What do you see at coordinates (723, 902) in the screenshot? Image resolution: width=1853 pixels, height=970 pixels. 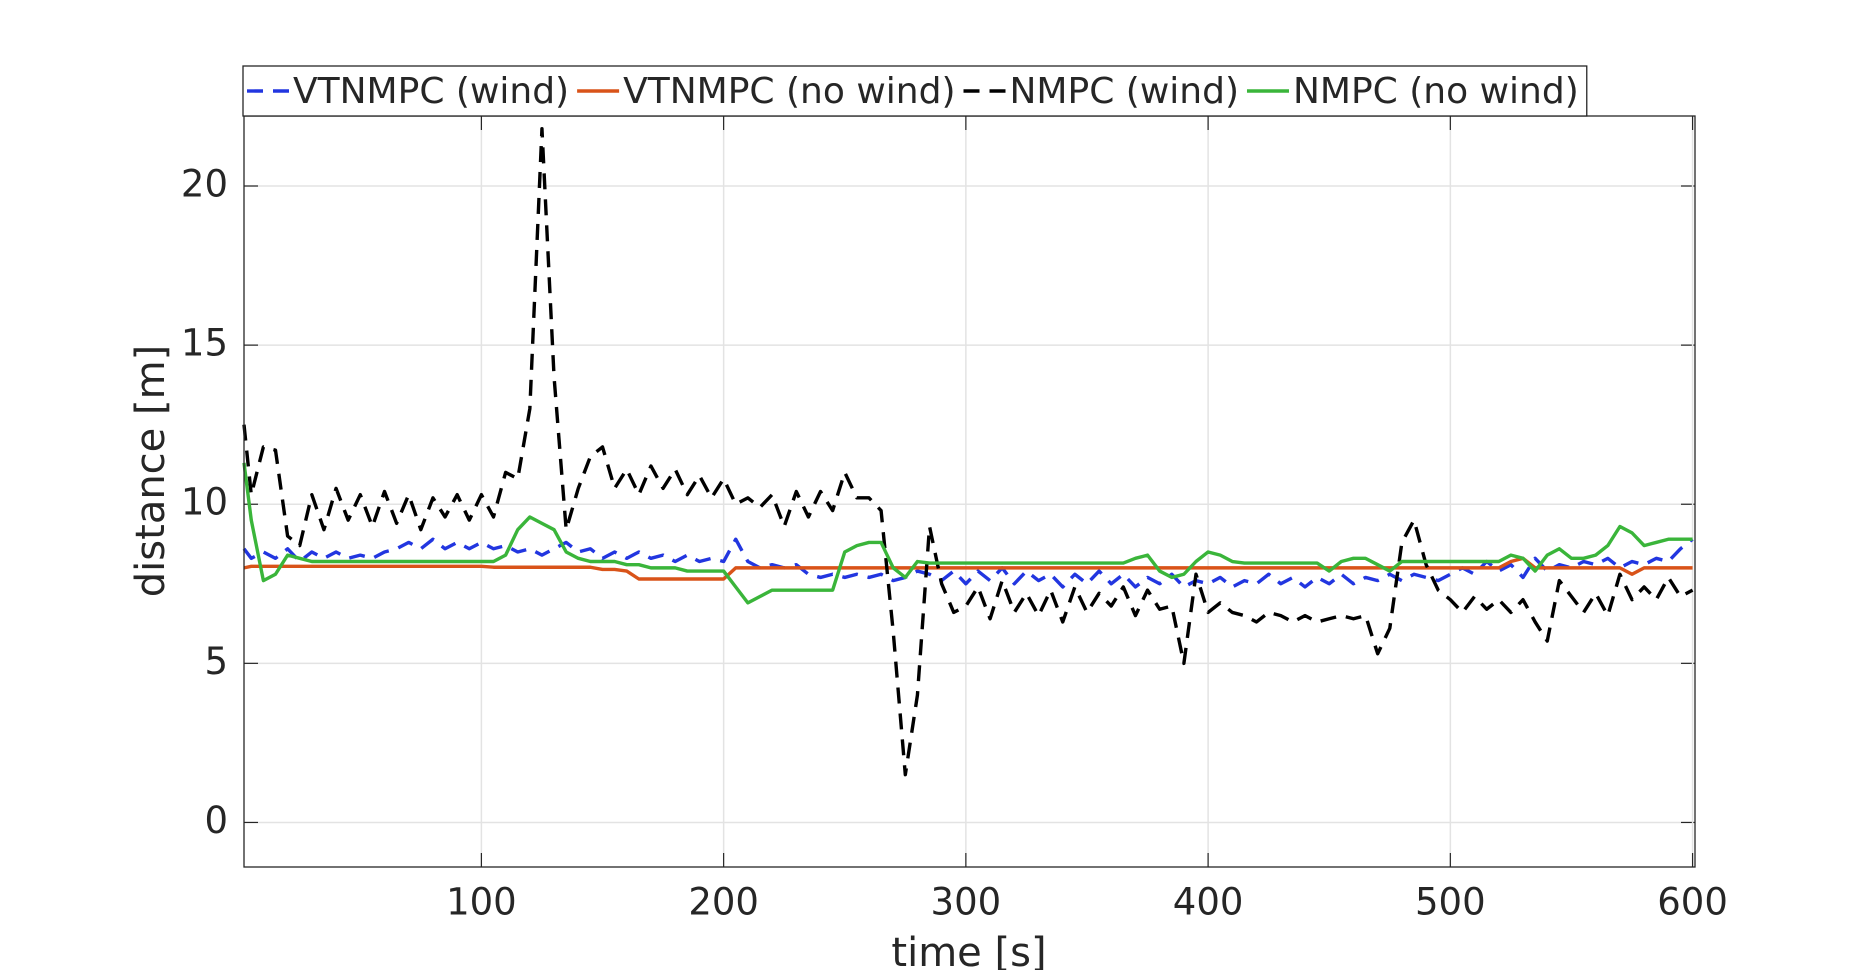 I see `x-tick-label: 200` at bounding box center [723, 902].